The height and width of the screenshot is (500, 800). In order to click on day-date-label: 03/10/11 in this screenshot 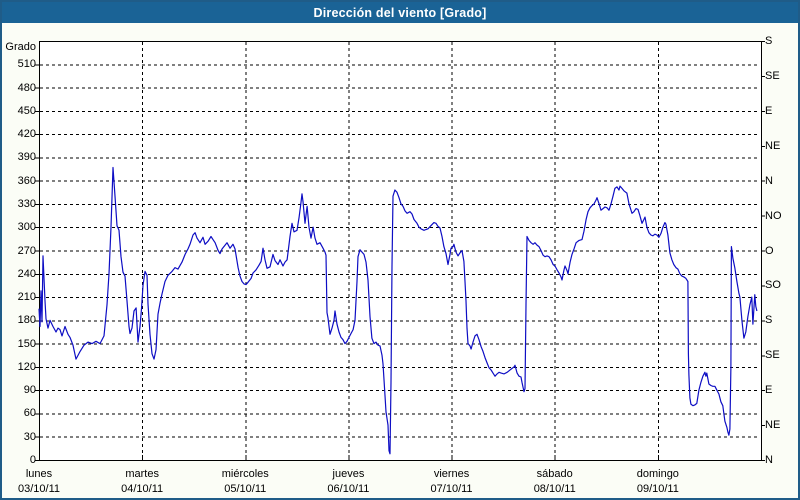, I will do `click(38, 489)`.